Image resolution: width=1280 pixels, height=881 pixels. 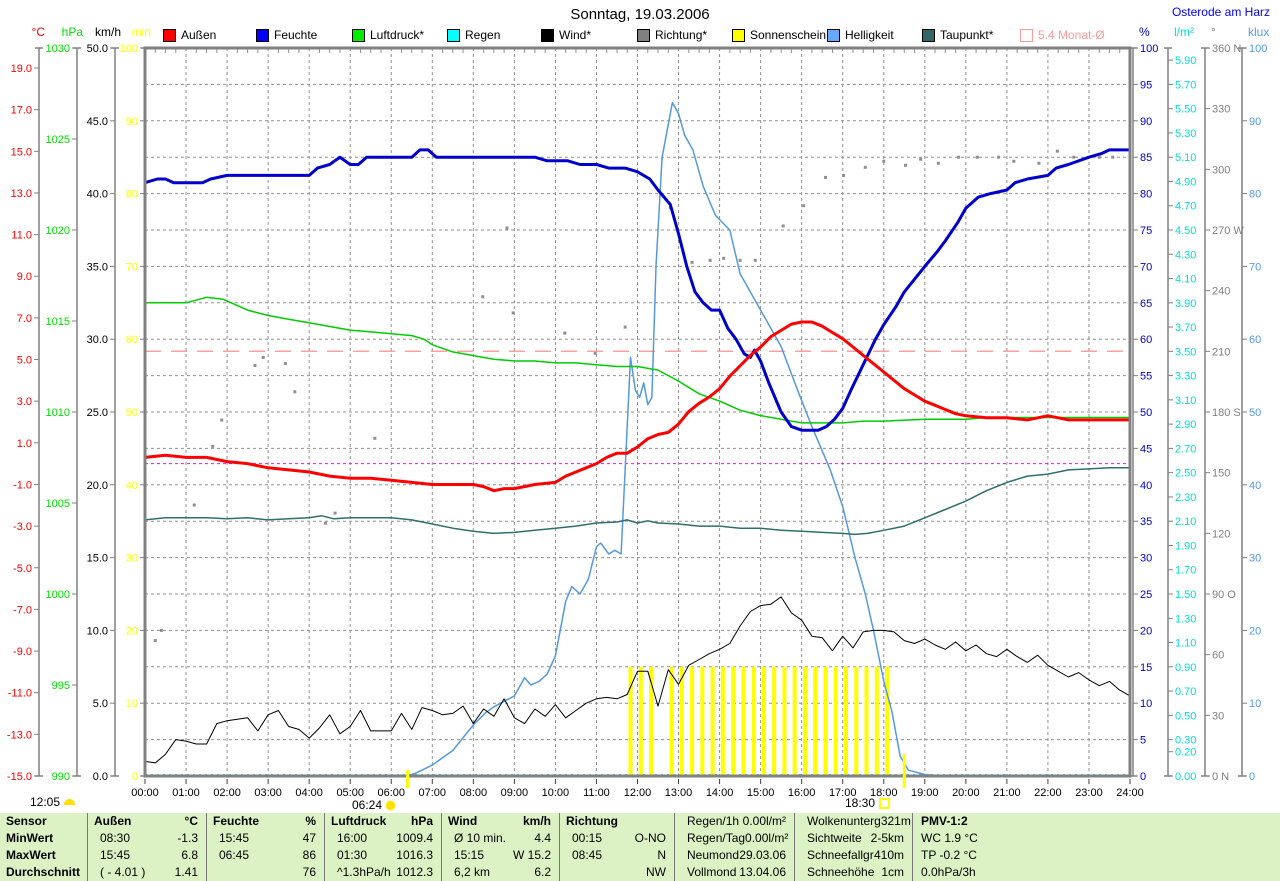 I want to click on legend-item-5: Wind*, so click(x=566, y=35).